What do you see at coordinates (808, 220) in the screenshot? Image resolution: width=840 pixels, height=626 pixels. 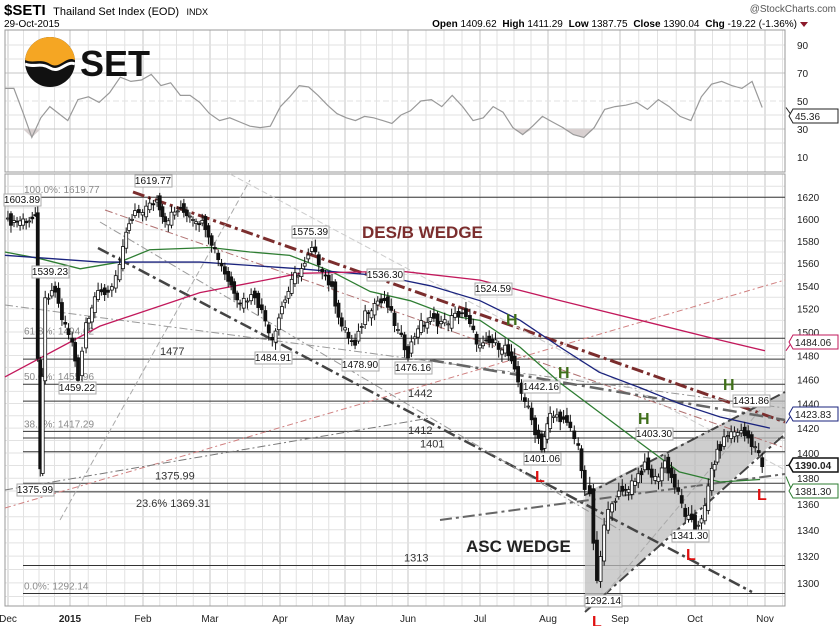 I see `price-tick-label: 1600` at bounding box center [808, 220].